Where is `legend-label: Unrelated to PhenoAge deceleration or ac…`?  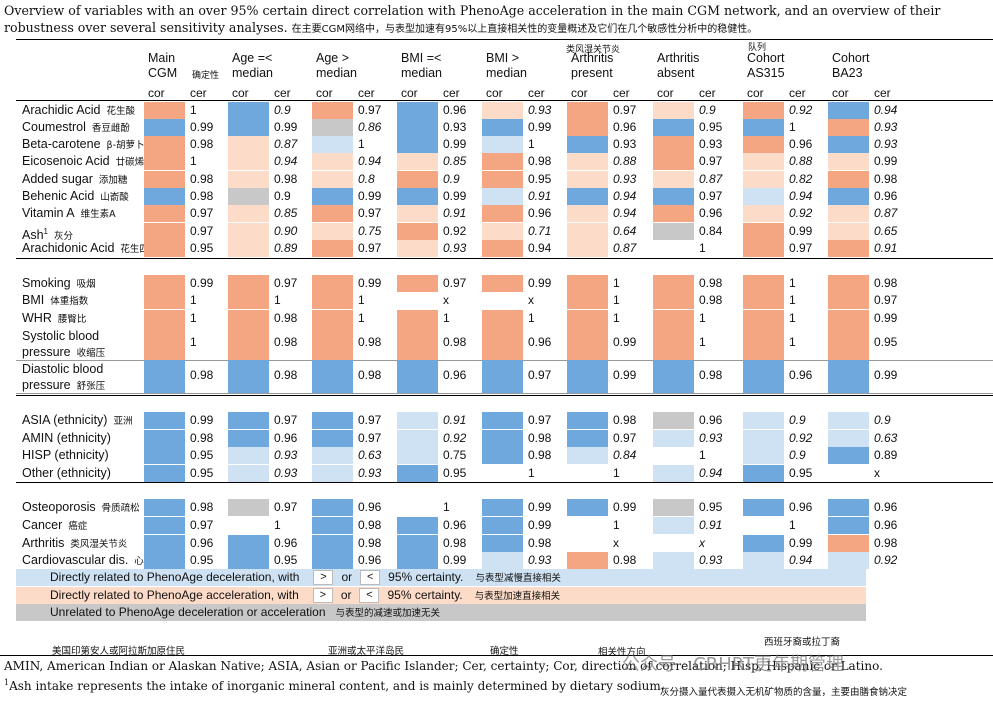
legend-label: Unrelated to PhenoAge deceleration or ac… is located at coordinates (188, 612).